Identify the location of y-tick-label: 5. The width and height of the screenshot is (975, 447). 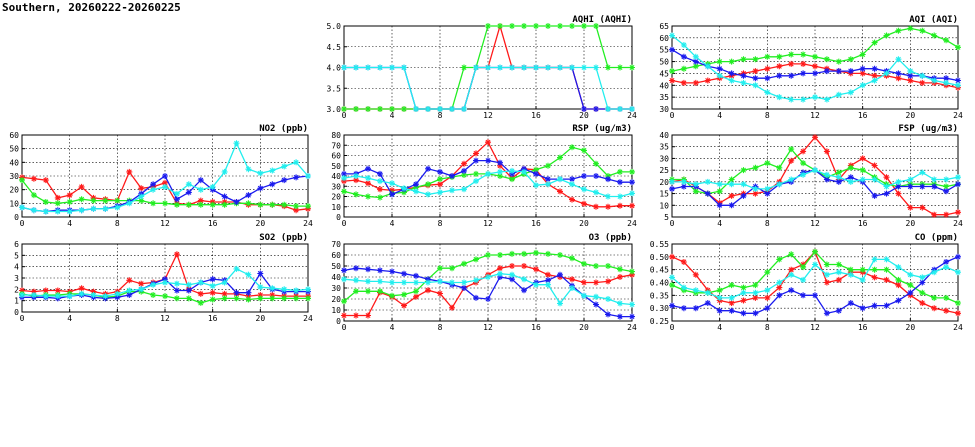
(666, 217).